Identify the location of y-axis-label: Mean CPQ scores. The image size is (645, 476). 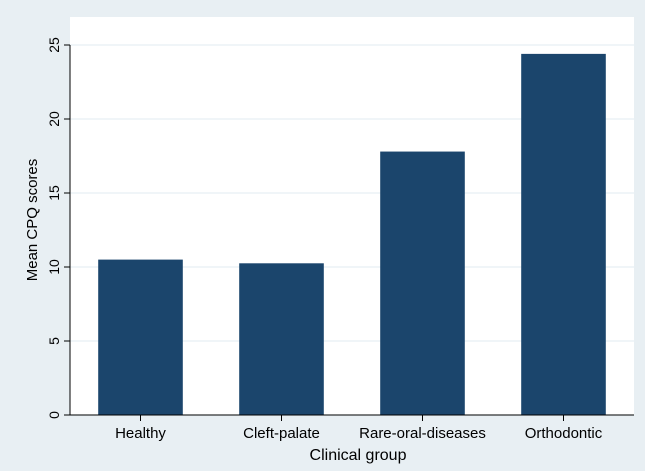
(32, 220).